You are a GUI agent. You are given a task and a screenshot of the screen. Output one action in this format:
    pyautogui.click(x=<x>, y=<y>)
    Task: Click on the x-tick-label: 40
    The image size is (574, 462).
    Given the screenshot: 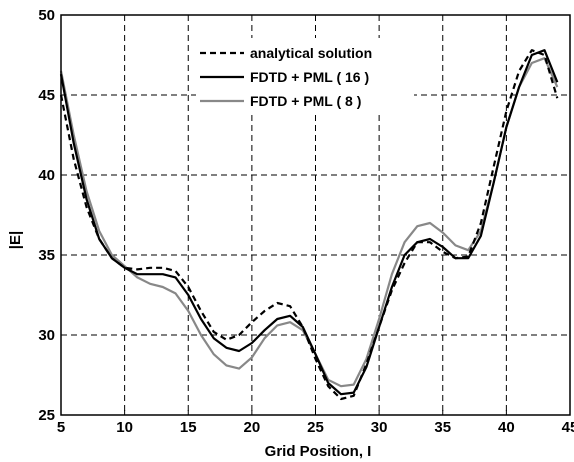 What is the action you would take?
    pyautogui.click(x=506, y=427)
    